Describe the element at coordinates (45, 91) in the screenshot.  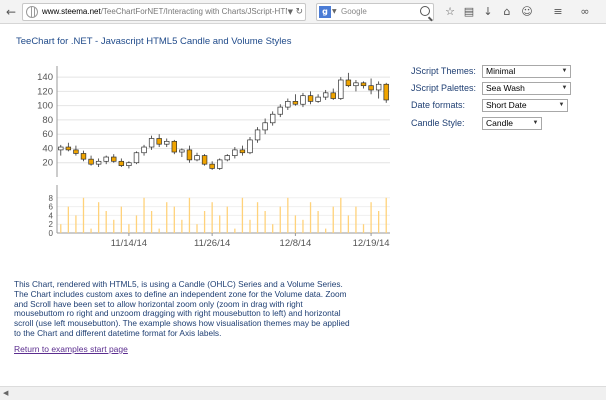
I see `price-tick-label: 120` at that location.